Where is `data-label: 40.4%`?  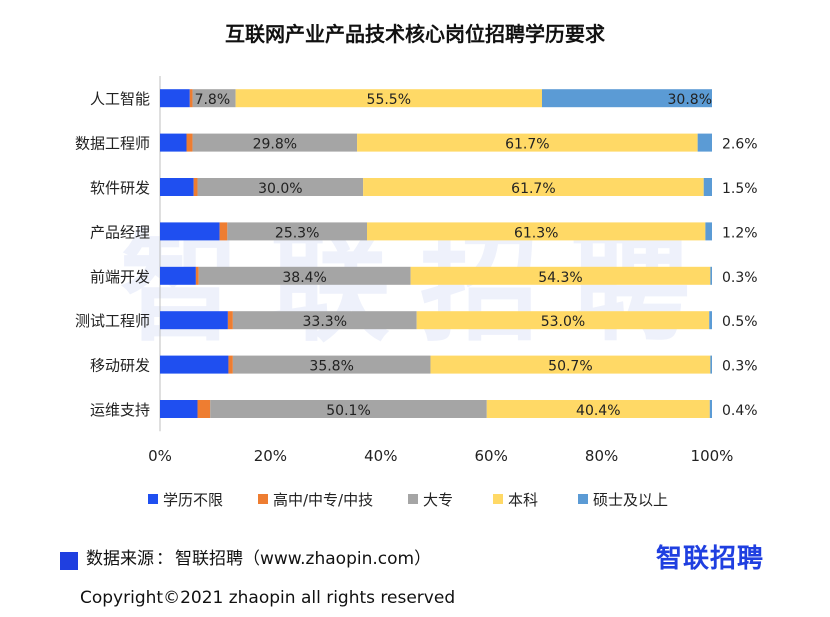 data-label: 40.4% is located at coordinates (598, 411).